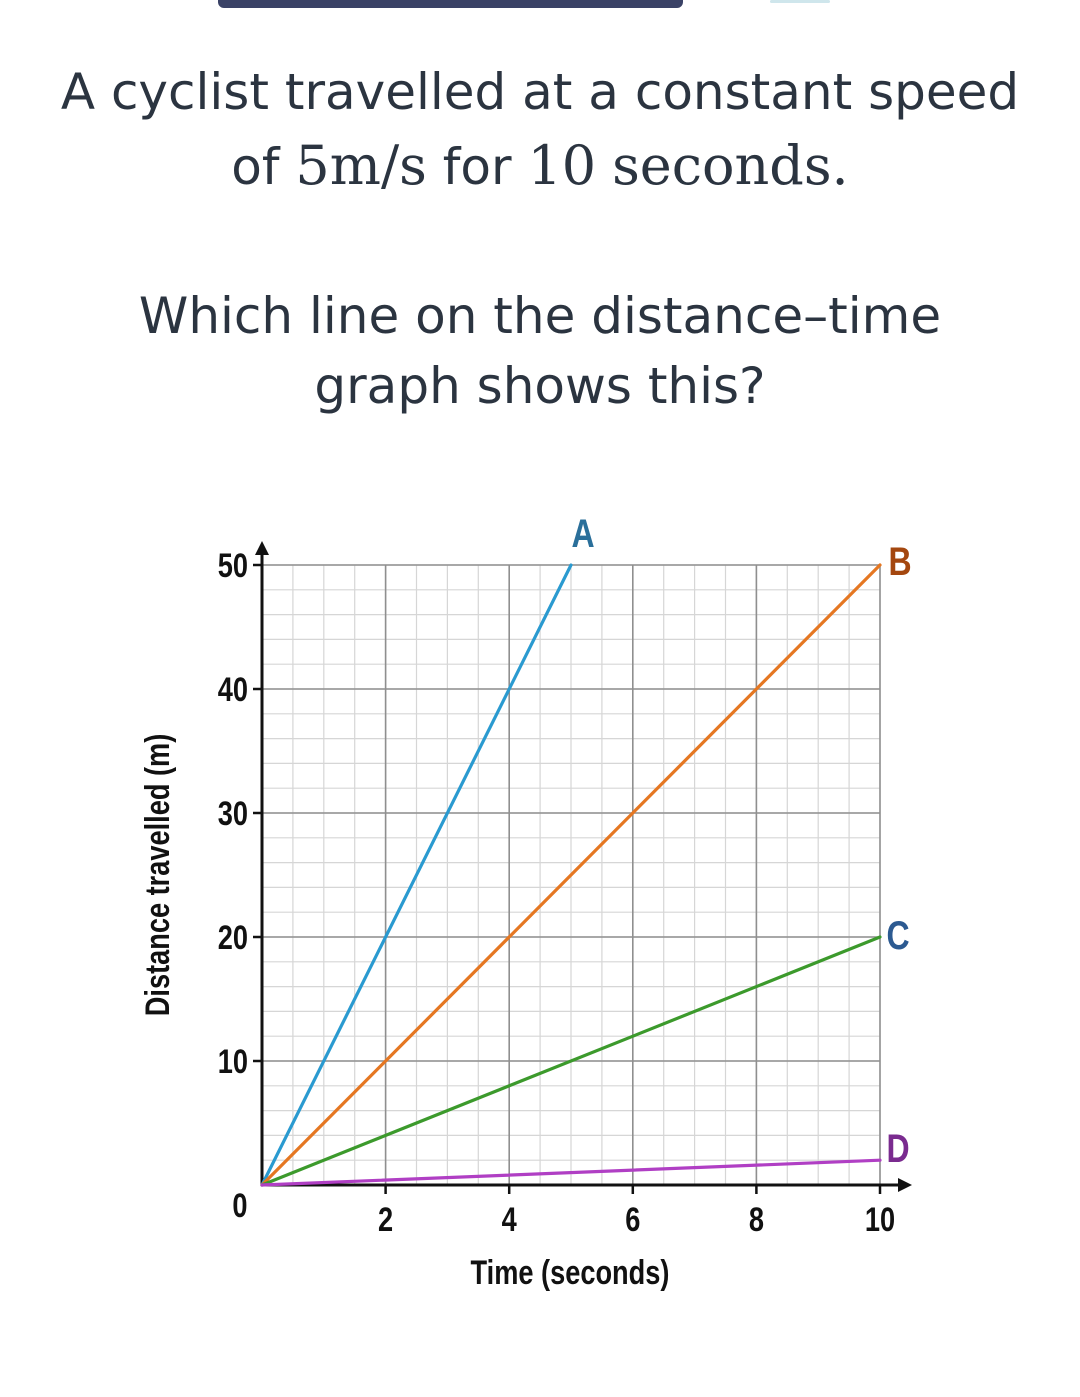 The height and width of the screenshot is (1397, 1080). What do you see at coordinates (800, 1) in the screenshot?
I see `top-accent-mark` at bounding box center [800, 1].